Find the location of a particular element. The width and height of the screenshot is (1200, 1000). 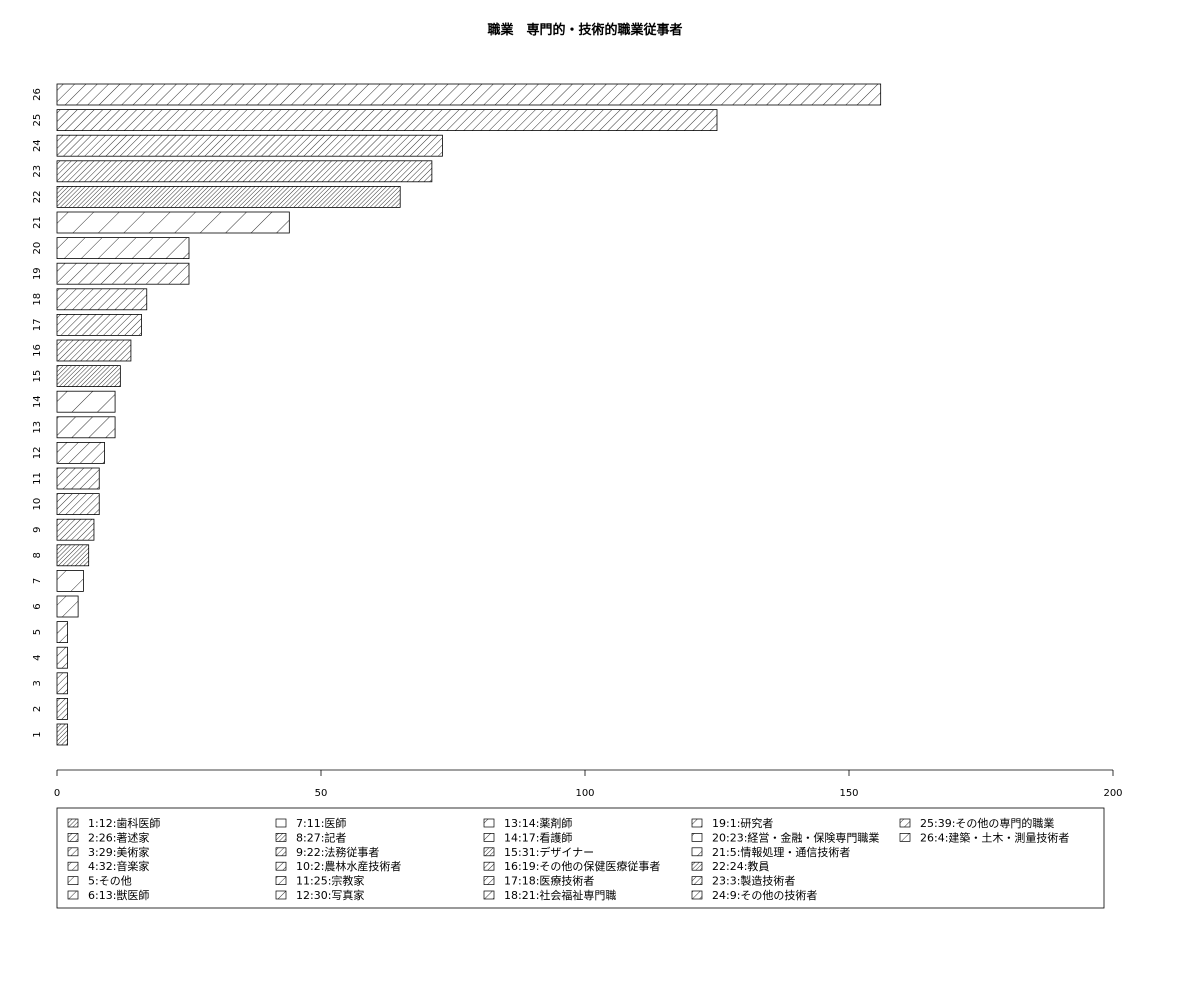

y-tick-label: 3 is located at coordinates (37, 683).